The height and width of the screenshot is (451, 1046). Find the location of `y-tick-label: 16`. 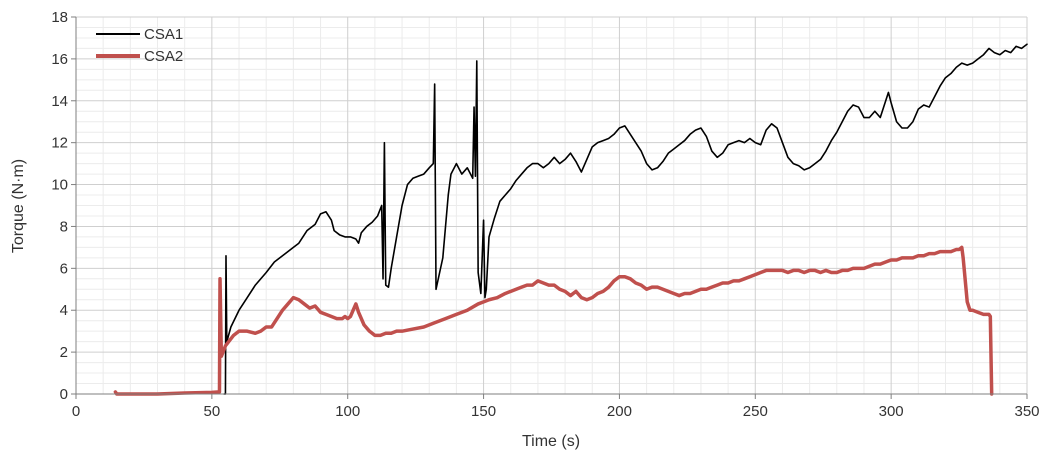

y-tick-label: 16 is located at coordinates (59, 59).